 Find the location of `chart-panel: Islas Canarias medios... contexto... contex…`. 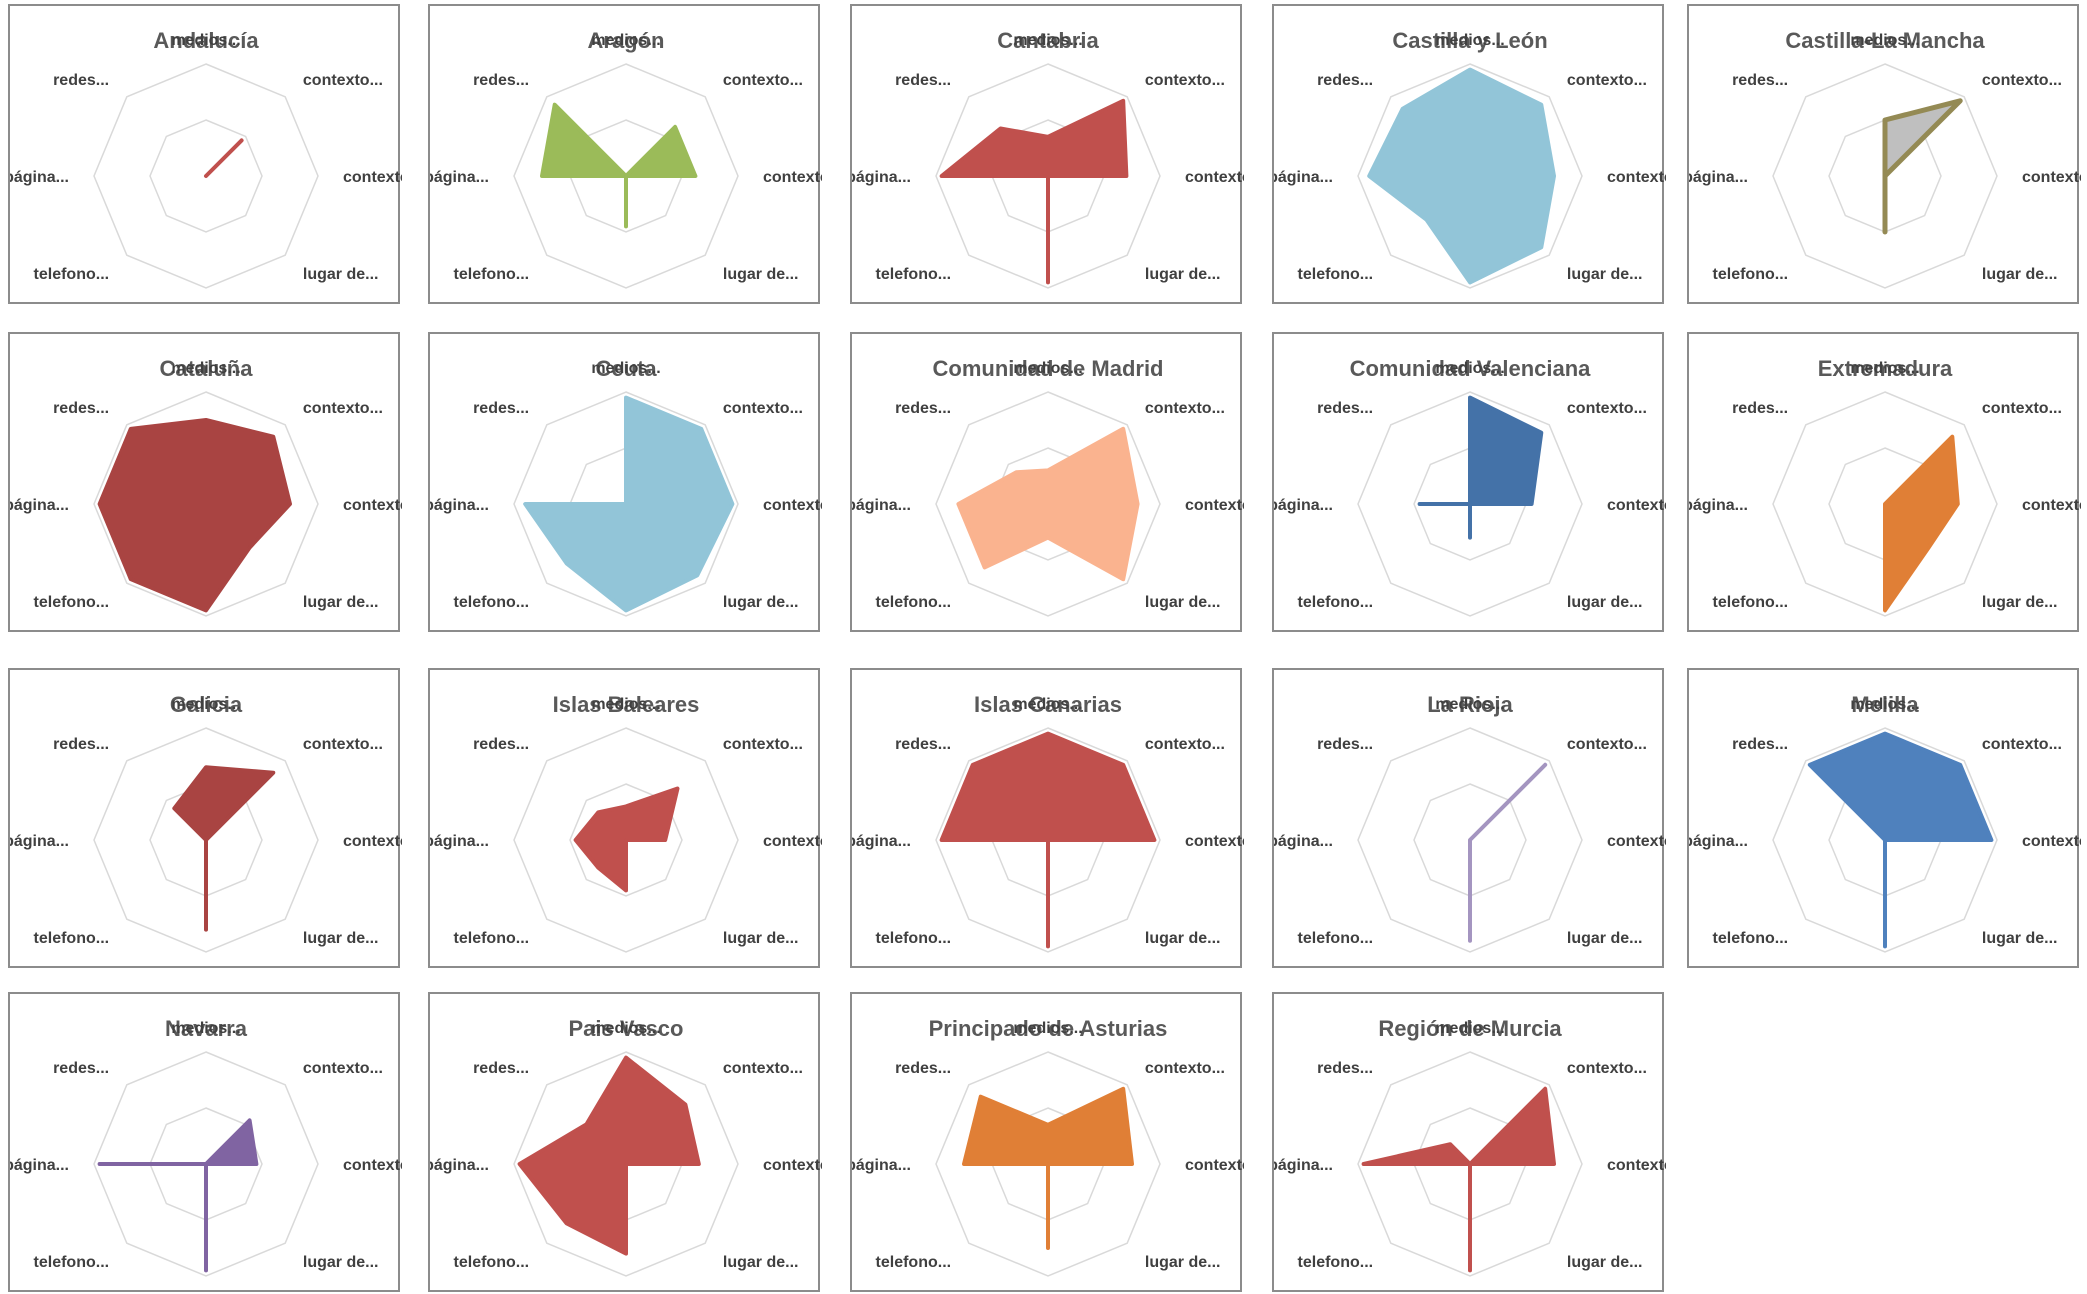

chart-panel: Islas Canarias medios... contexto... contex… is located at coordinates (1047, 818).